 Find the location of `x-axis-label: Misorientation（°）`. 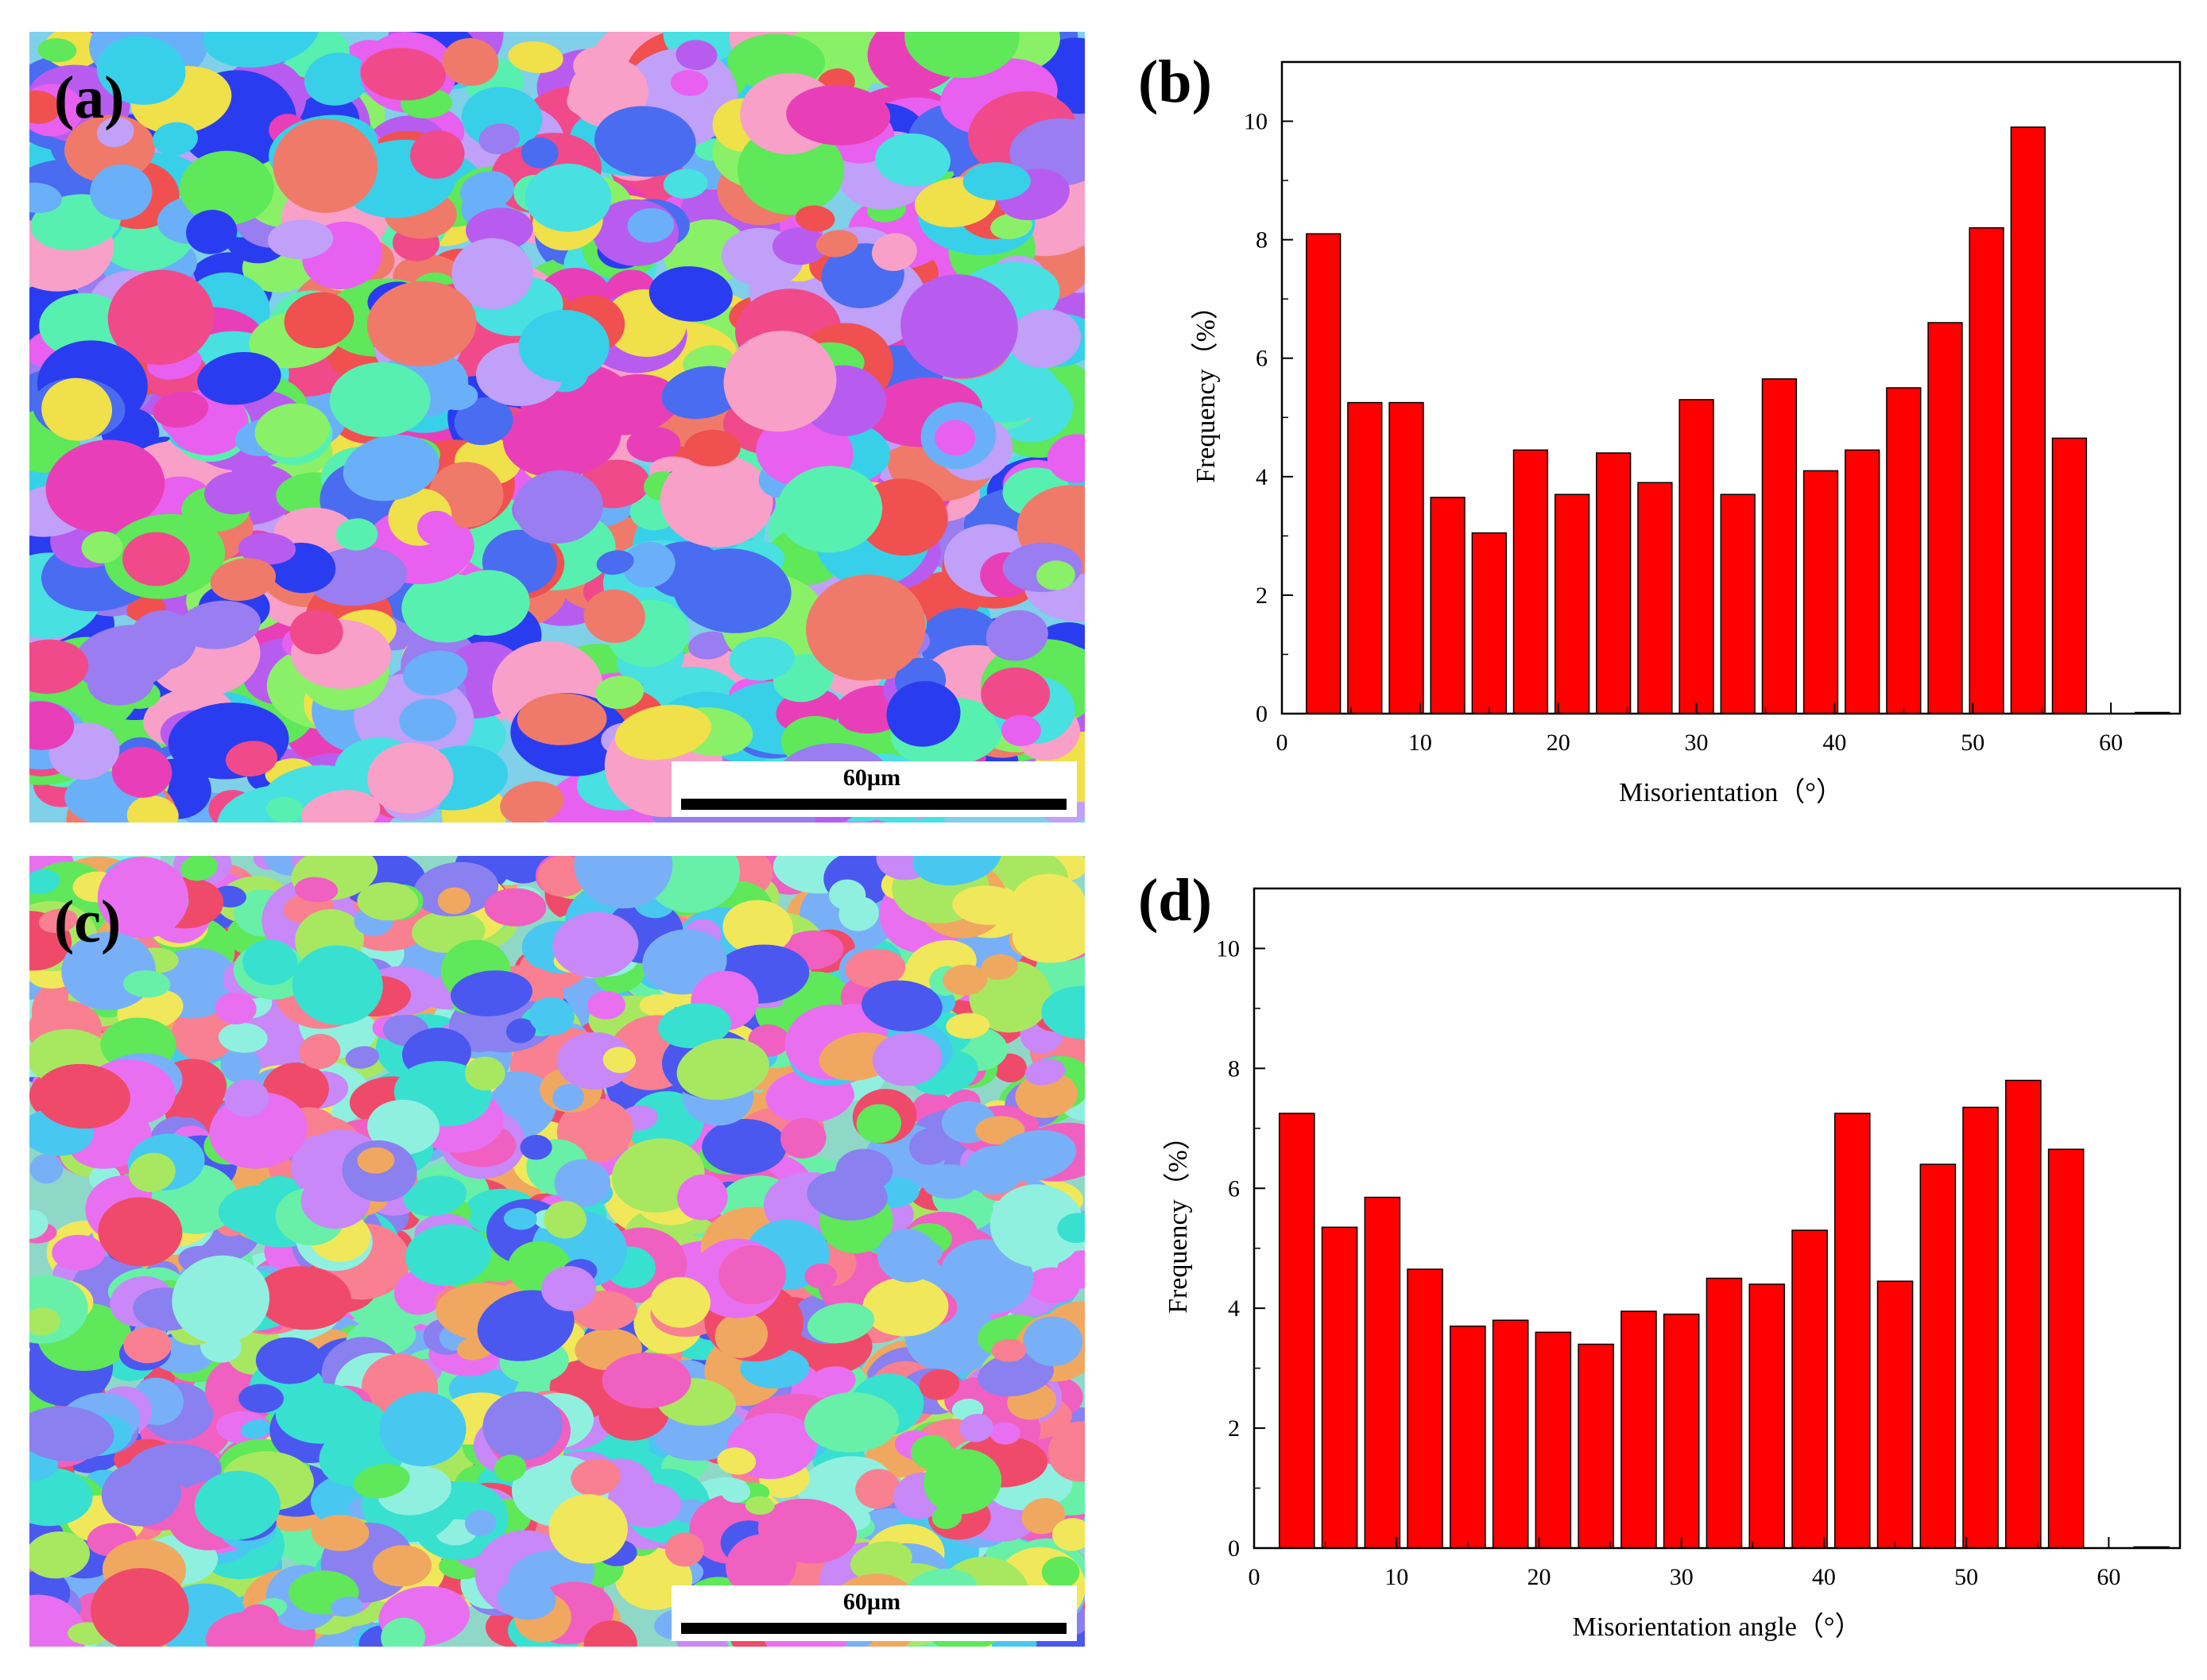

x-axis-label: Misorientation（°） is located at coordinates (1731, 792).